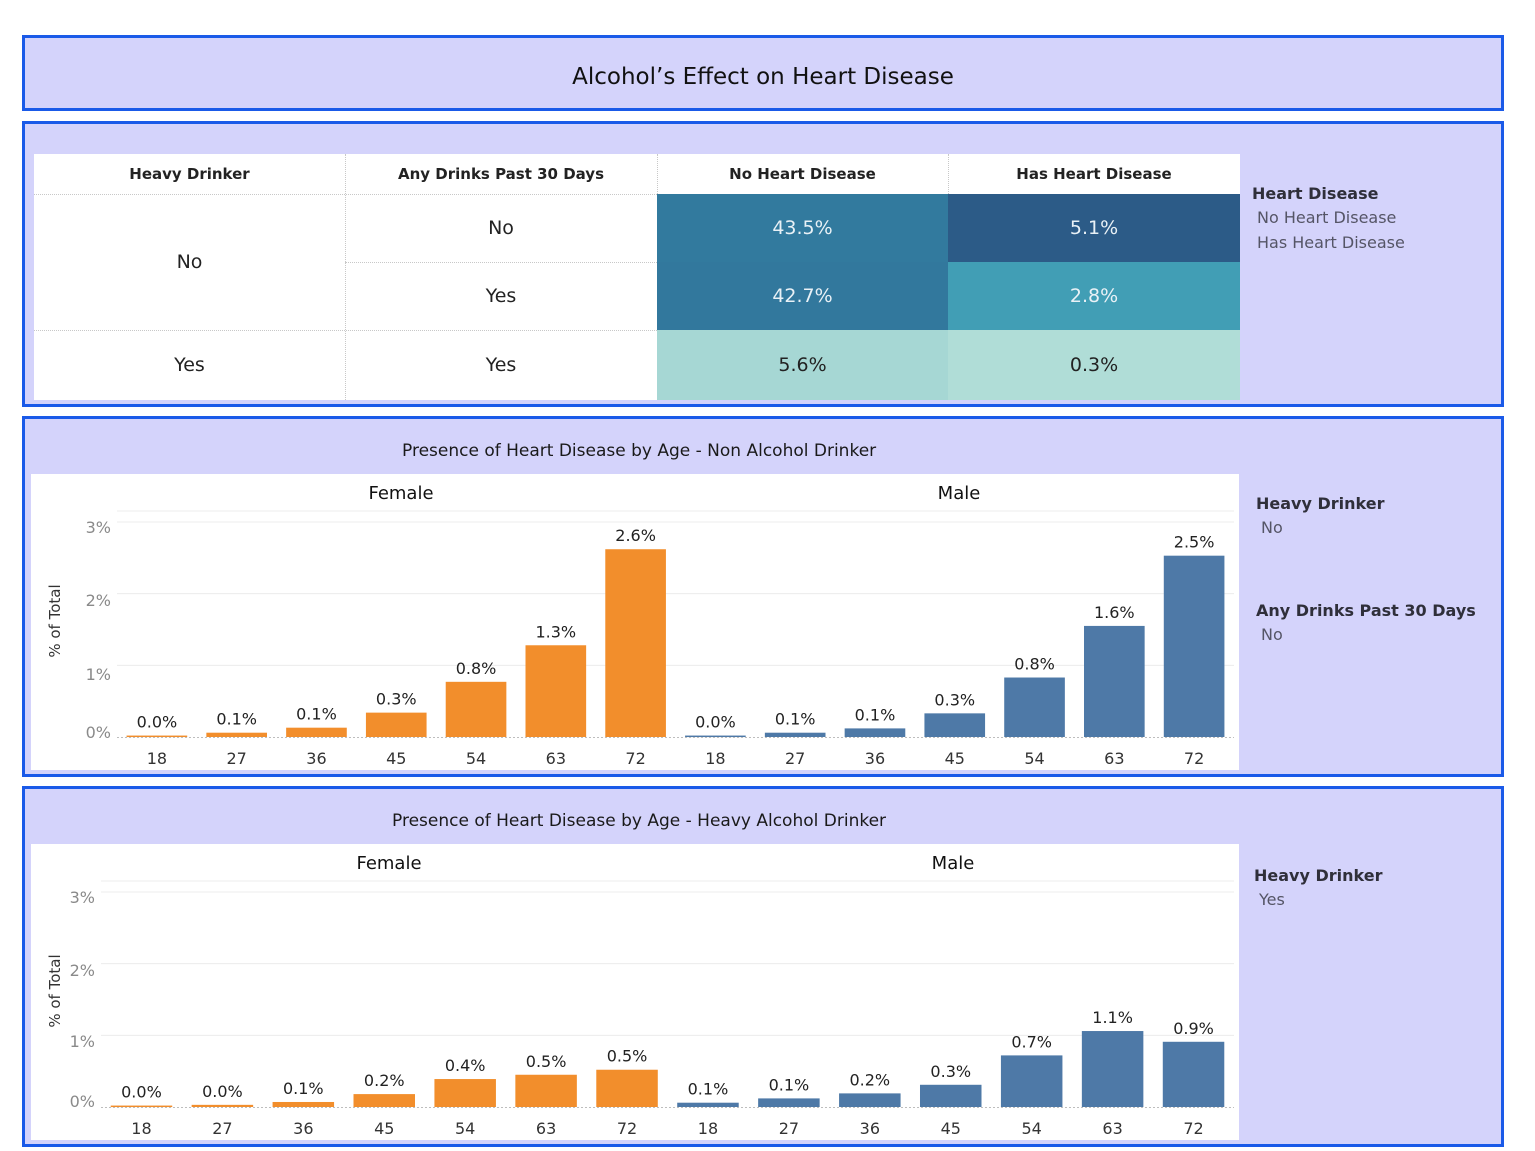  What do you see at coordinates (1272, 899) in the screenshot?
I see `filter-value-heavy-drinker: Yes` at bounding box center [1272, 899].